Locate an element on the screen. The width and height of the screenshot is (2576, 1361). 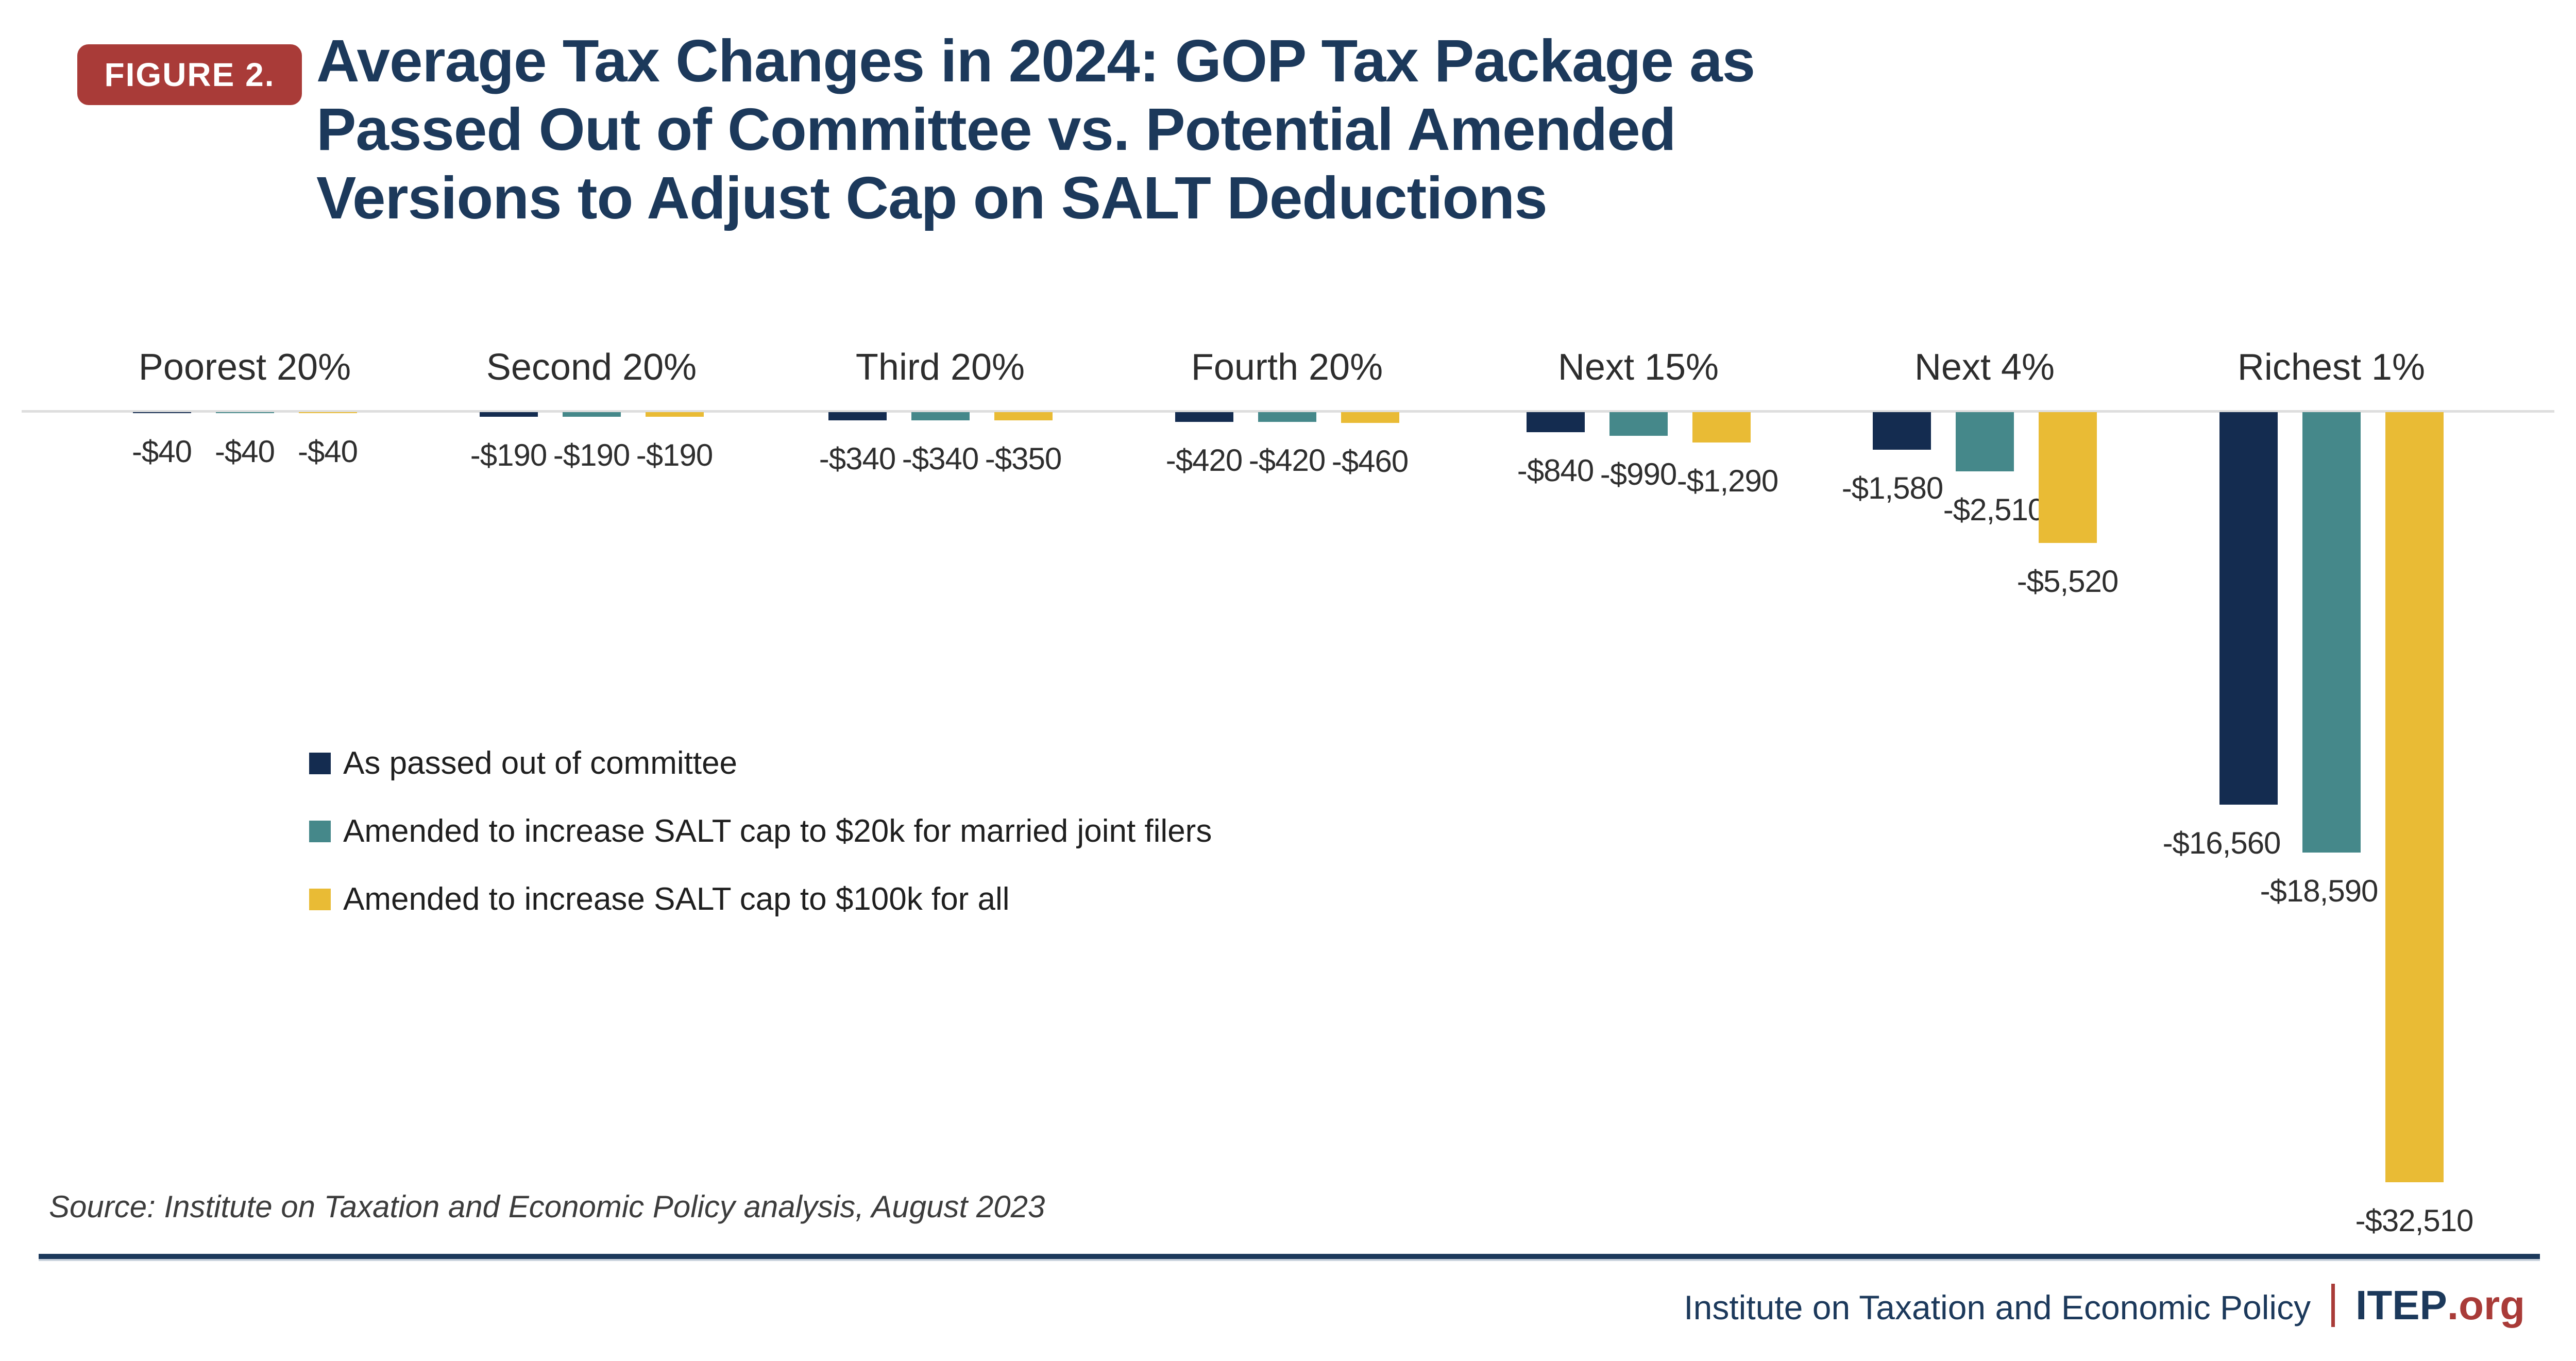
value-label: -$32,510 is located at coordinates (2414, 1220).